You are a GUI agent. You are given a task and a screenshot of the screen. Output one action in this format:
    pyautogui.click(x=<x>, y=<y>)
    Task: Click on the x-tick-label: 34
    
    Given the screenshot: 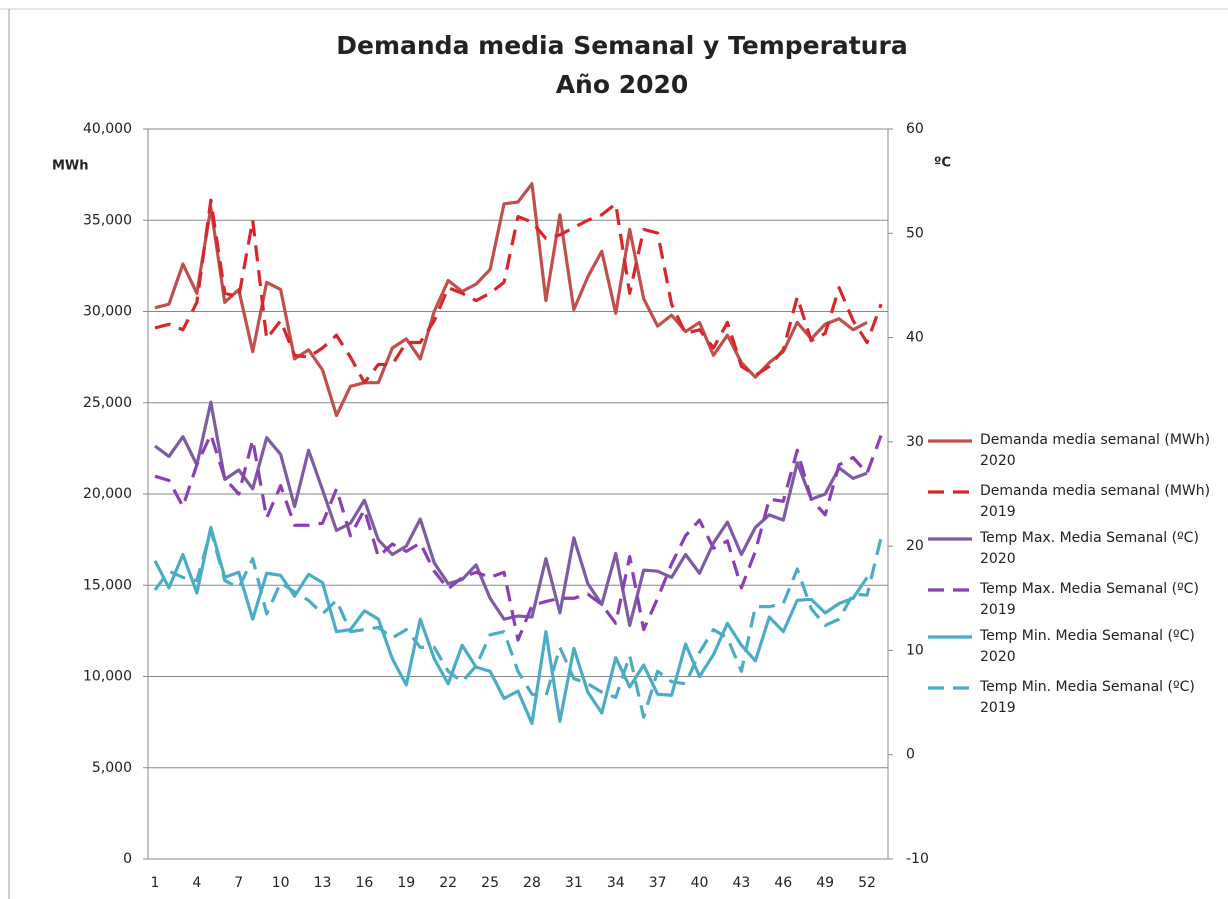 What is the action you would take?
    pyautogui.click(x=616, y=883)
    